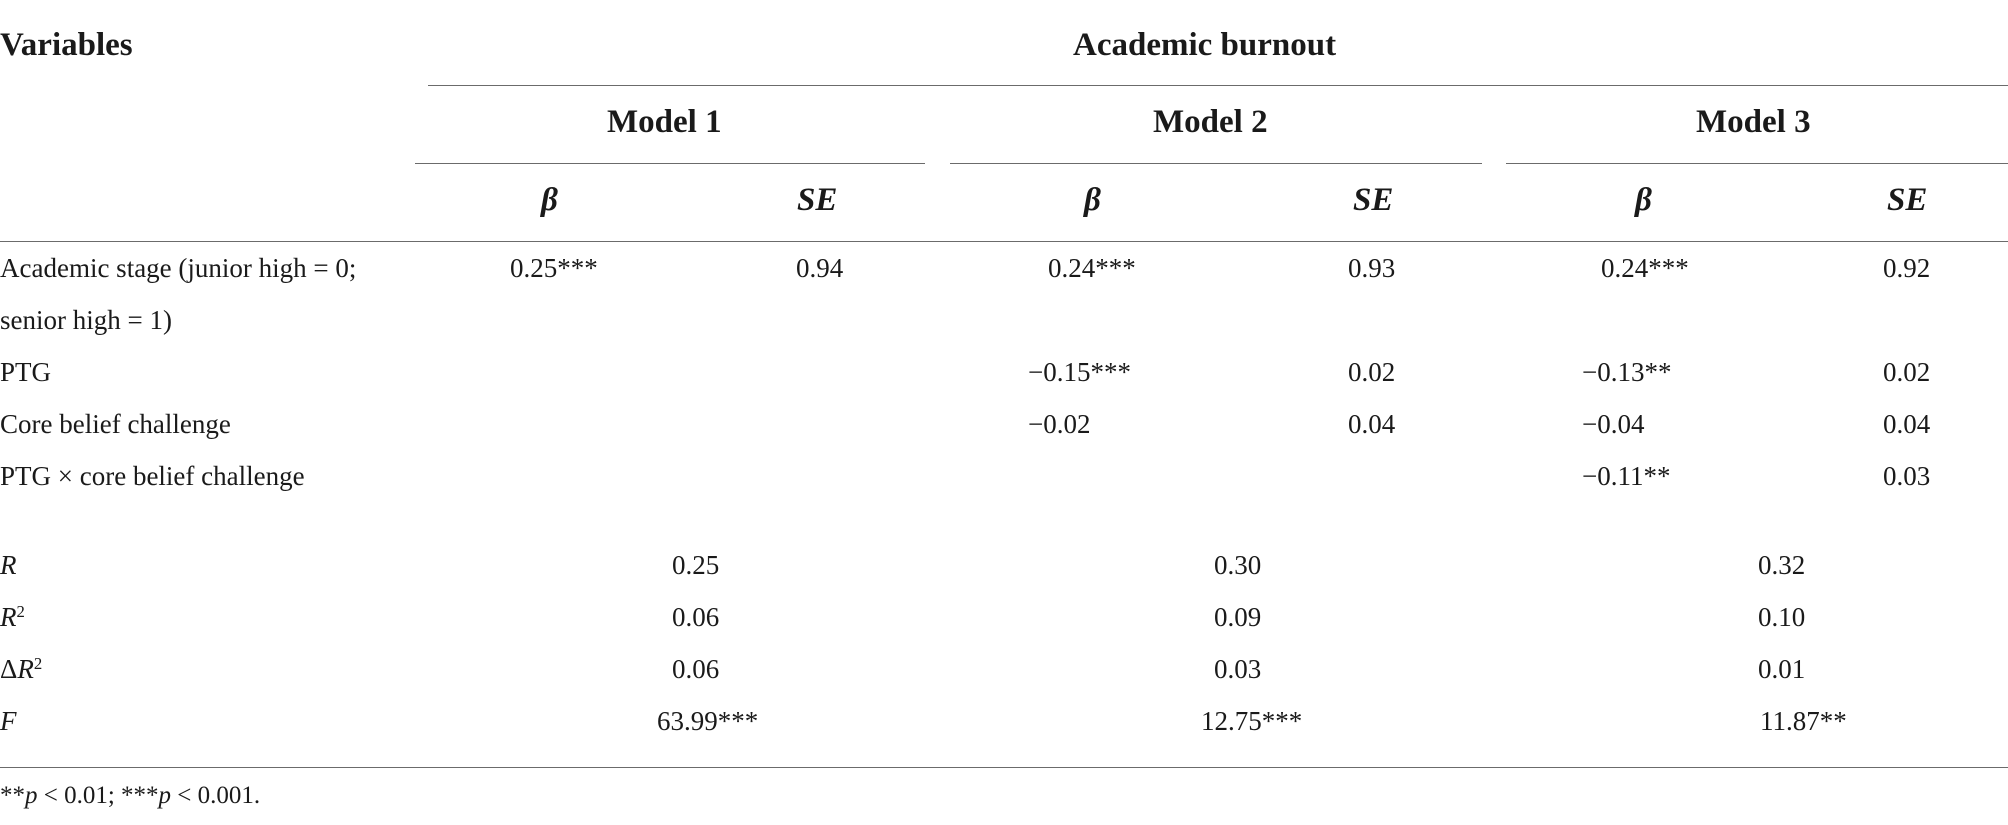  What do you see at coordinates (554, 268) in the screenshot?
I see `cell-m1-beta: 0.25***` at bounding box center [554, 268].